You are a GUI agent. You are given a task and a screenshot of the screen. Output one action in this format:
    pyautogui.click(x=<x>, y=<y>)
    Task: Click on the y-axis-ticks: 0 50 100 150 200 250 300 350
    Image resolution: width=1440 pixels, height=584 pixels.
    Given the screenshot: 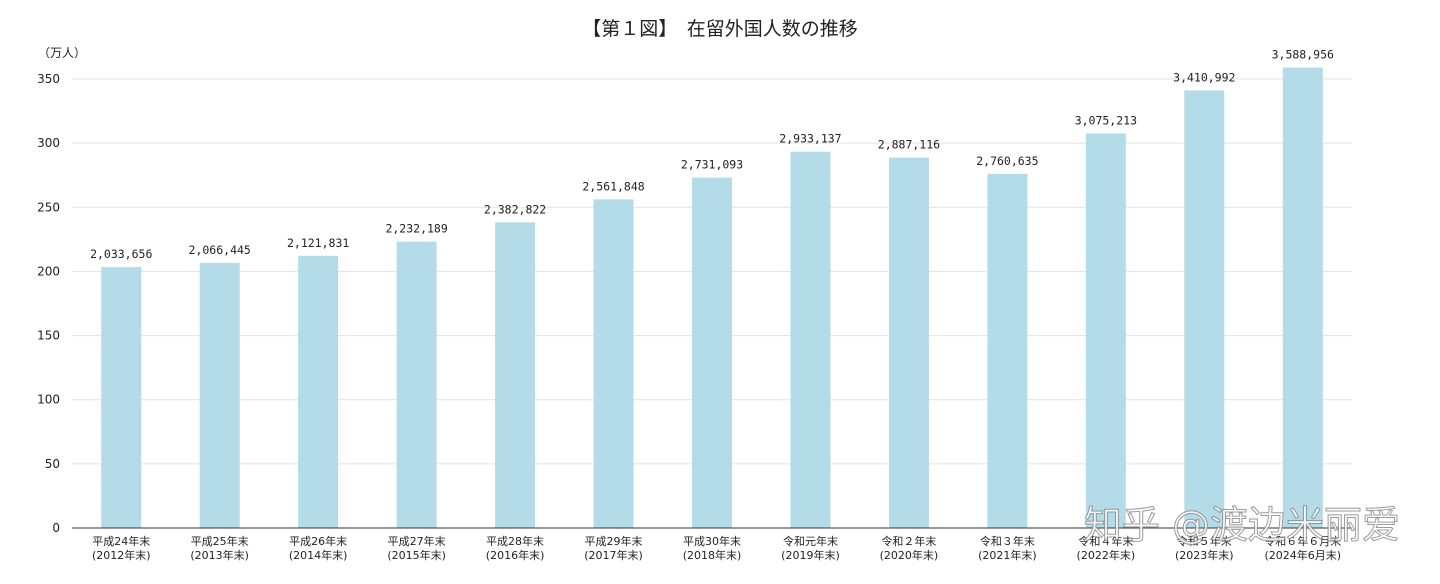 What is the action you would take?
    pyautogui.click(x=48, y=303)
    